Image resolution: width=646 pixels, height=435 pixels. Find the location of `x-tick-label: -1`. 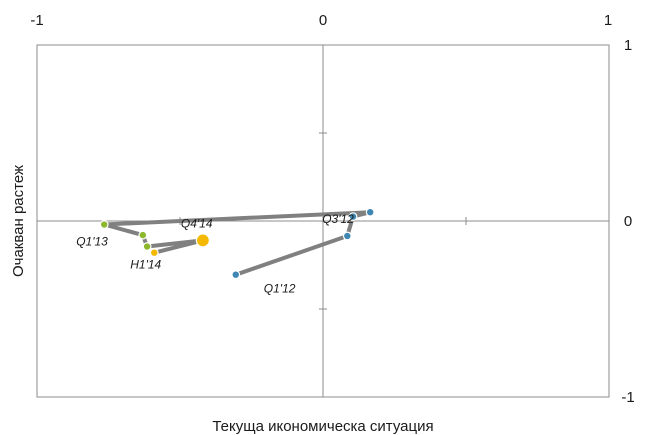

x-tick-label: -1 is located at coordinates (36, 20).